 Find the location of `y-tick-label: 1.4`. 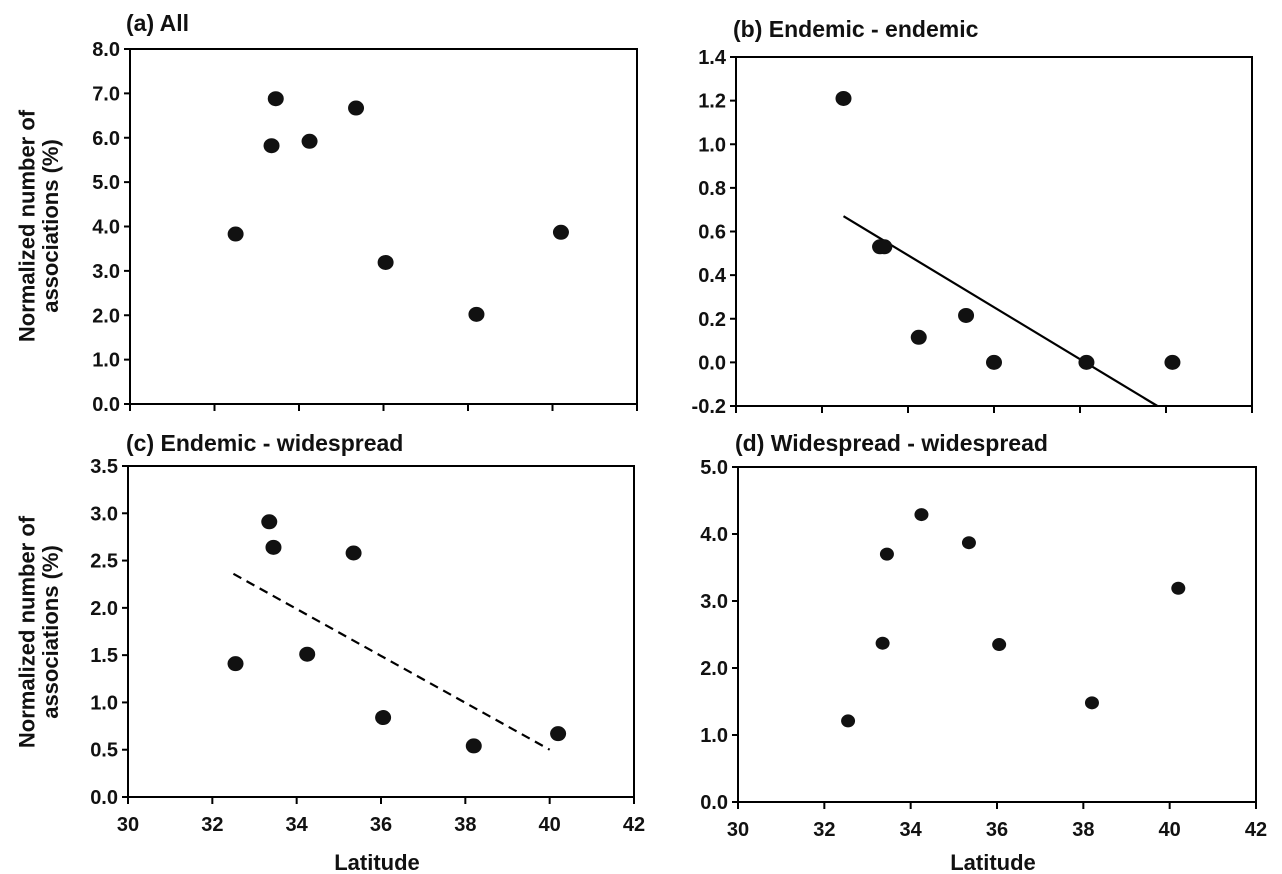

y-tick-label: 1.4 is located at coordinates (712, 58).